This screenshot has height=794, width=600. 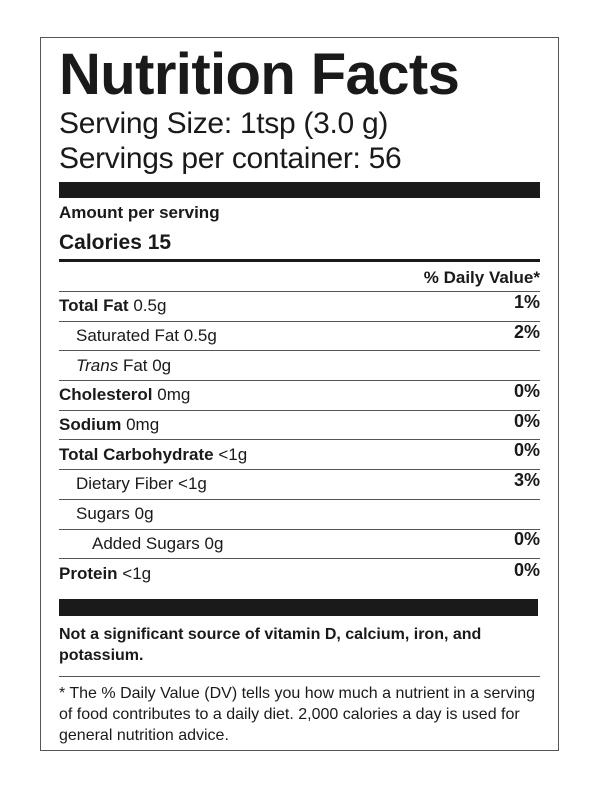 I want to click on amount-per-serving: Amount per serving, so click(x=139, y=212).